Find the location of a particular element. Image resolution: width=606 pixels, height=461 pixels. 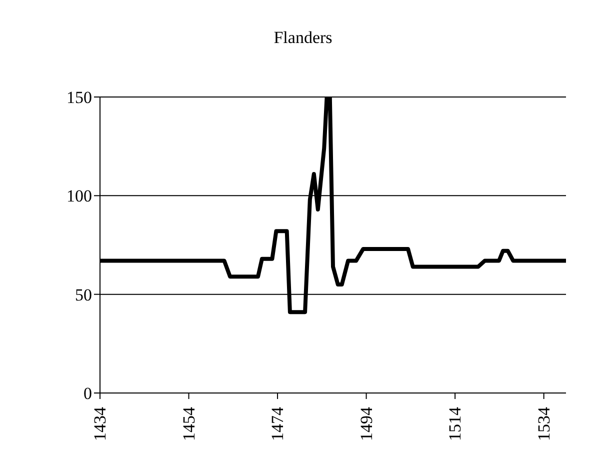

y-tick-label: 100 is located at coordinates (79, 196).